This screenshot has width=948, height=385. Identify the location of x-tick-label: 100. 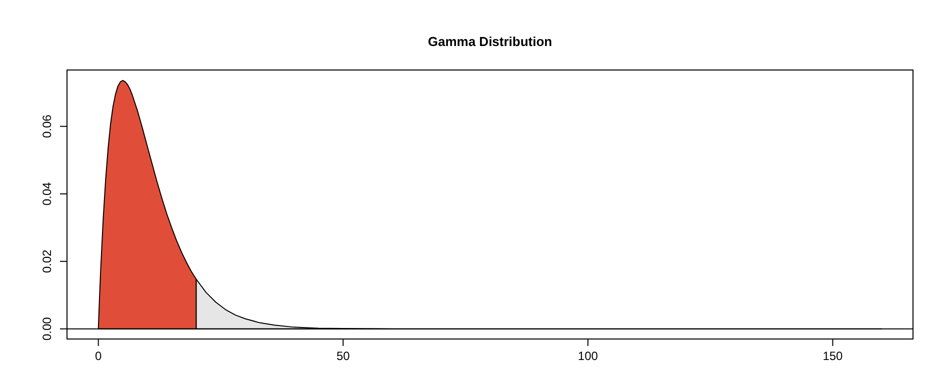
(588, 356).